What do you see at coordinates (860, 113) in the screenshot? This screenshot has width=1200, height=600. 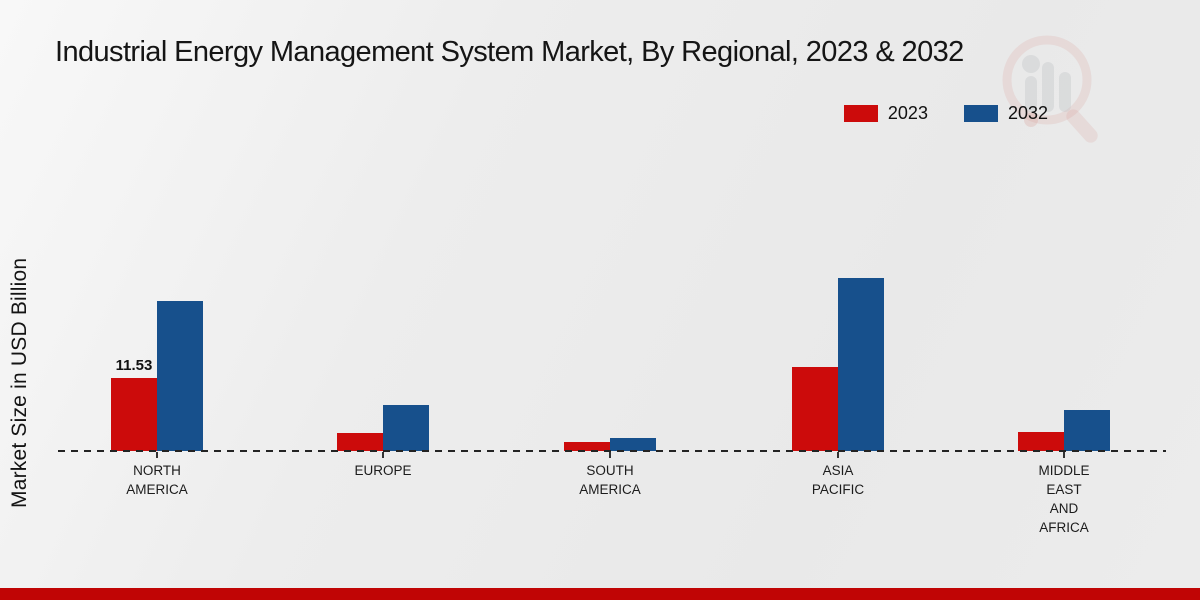 I see `legend-swatch-2023` at bounding box center [860, 113].